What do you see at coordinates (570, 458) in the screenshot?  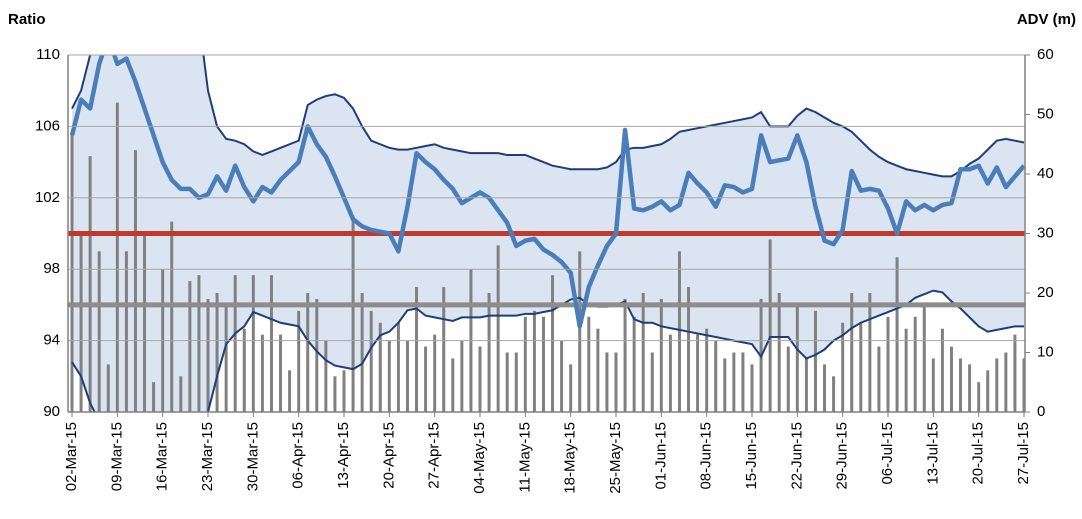 I see `x-tick-label: 18-May-15` at bounding box center [570, 458].